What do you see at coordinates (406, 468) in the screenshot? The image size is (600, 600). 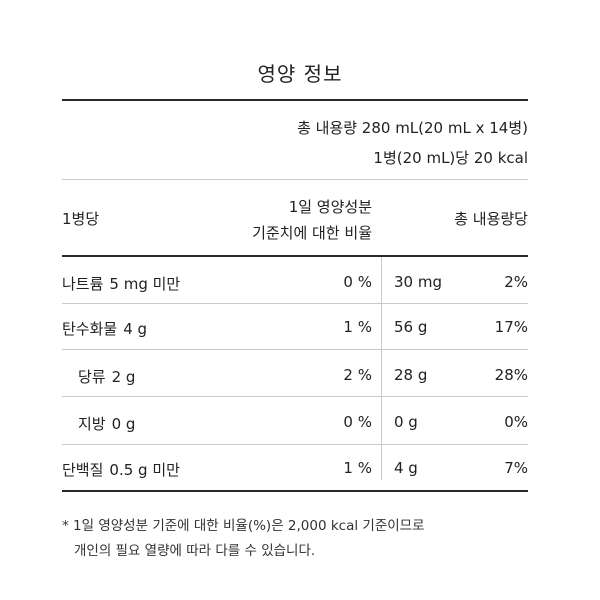 I see `total-amount: 4 g` at bounding box center [406, 468].